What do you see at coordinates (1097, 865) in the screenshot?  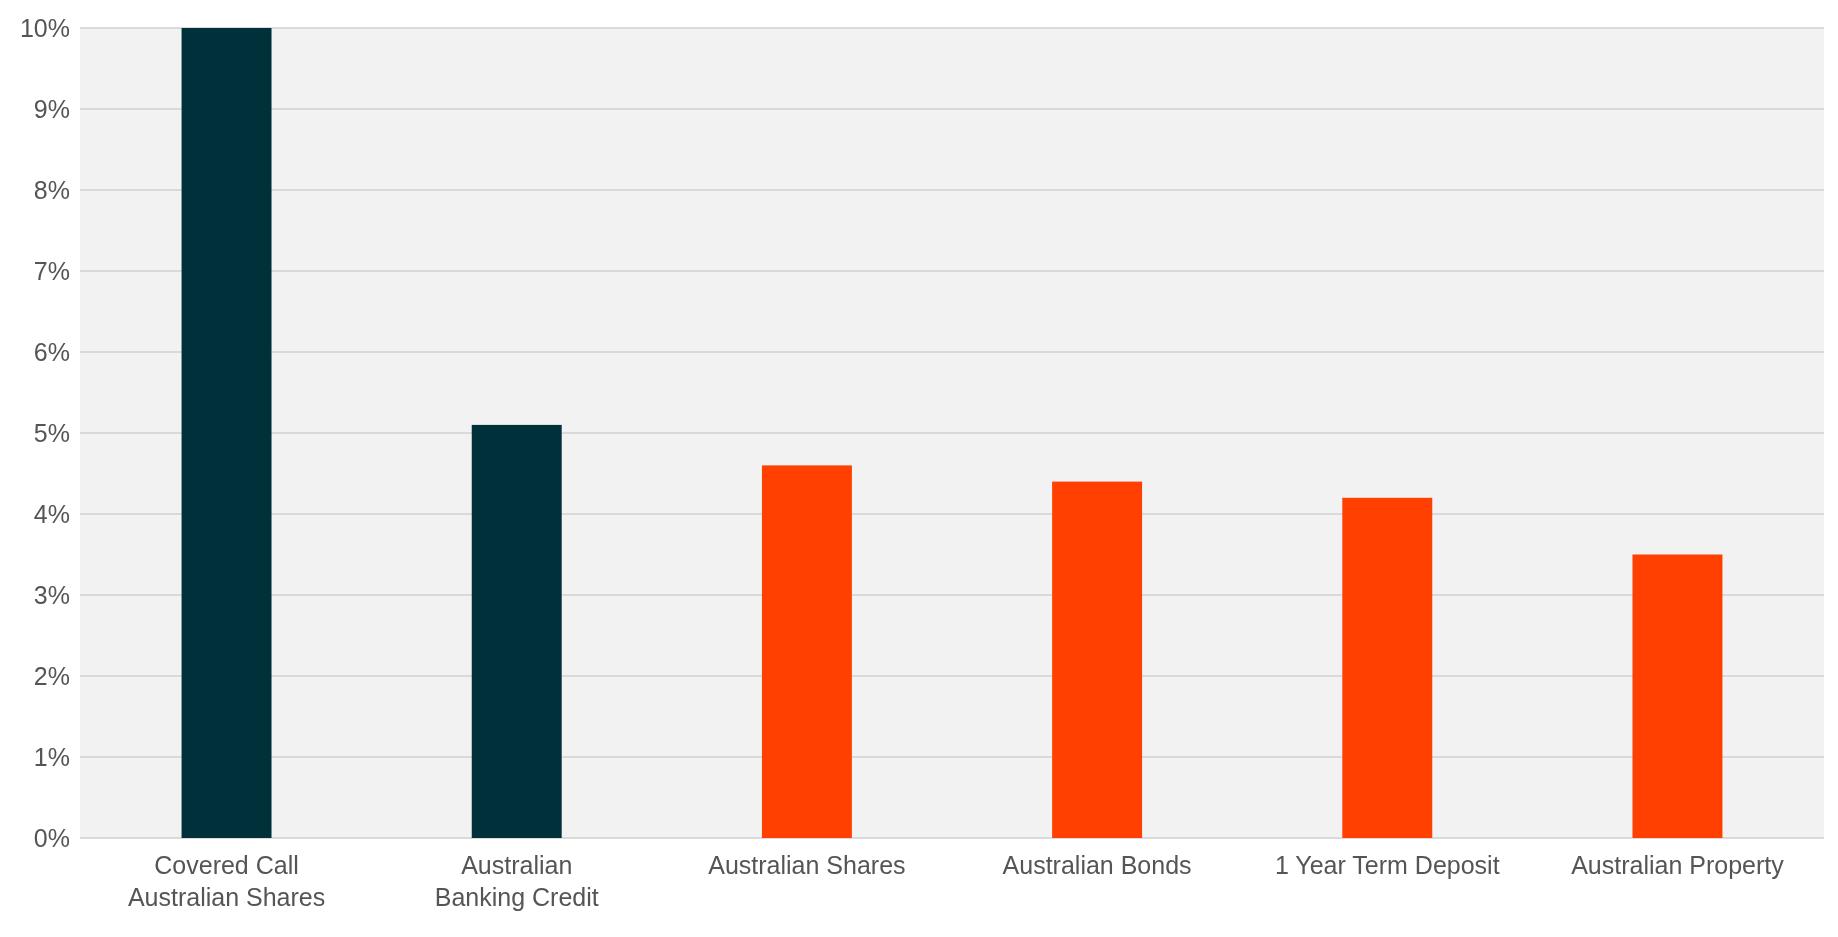 I see `x-tick-label: Australian Bonds` at bounding box center [1097, 865].